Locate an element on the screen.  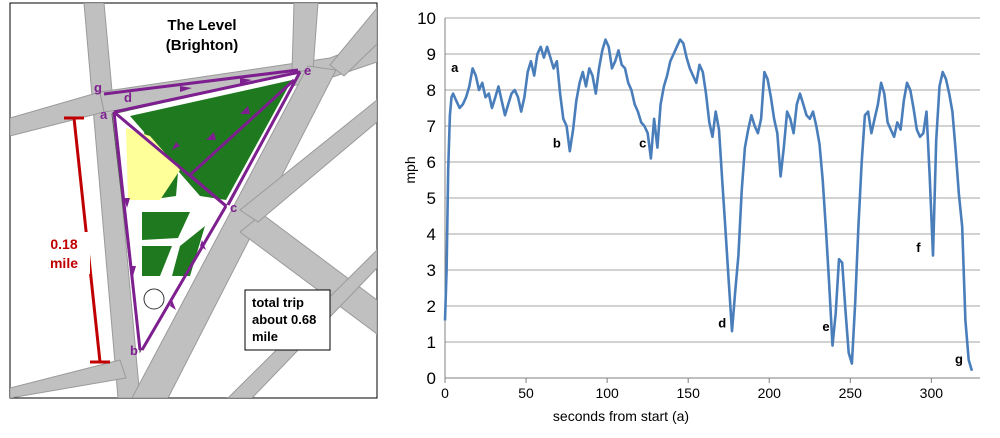
trip-line-2: about 0.68 is located at coordinates (284, 319).